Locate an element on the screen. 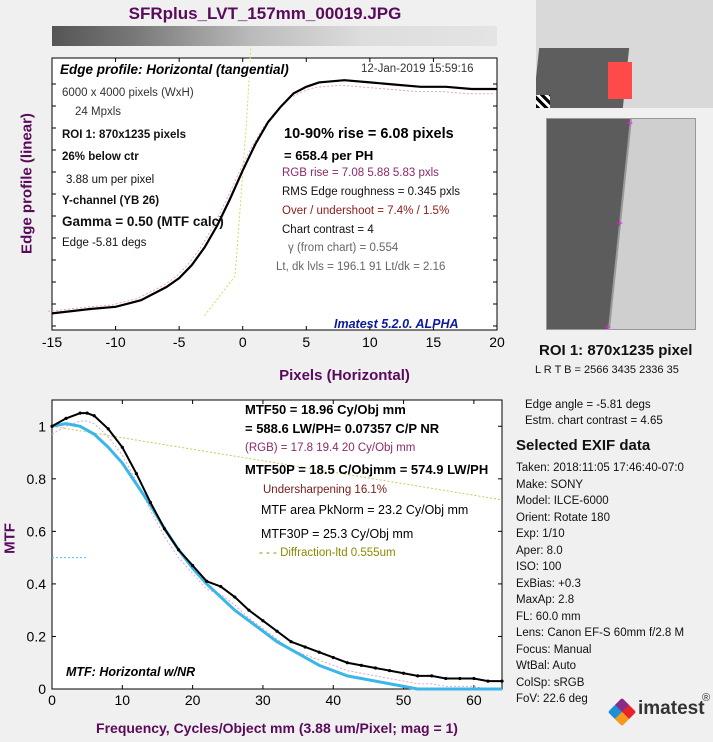 The image size is (713, 742). imatest-logo-text: imatest is located at coordinates (671, 708).